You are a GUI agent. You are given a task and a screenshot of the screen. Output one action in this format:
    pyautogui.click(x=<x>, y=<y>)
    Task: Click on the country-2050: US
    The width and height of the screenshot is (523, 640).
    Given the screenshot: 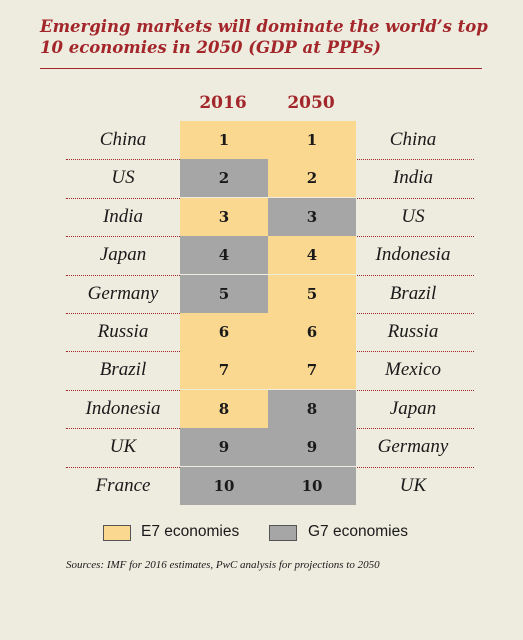 What is the action you would take?
    pyautogui.click(x=413, y=216)
    